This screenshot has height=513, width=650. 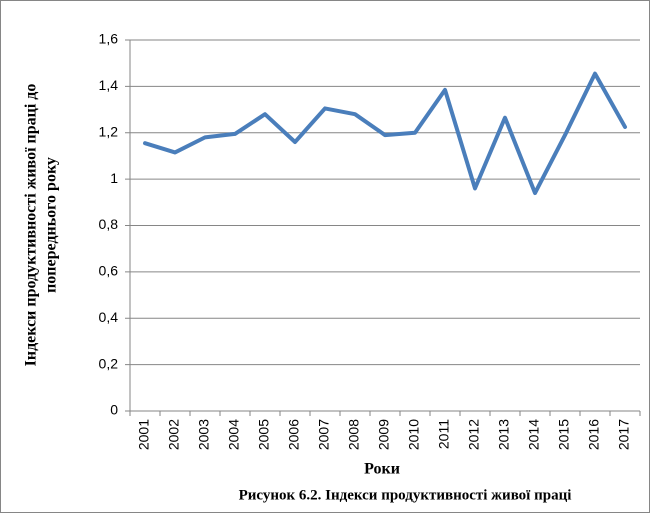 I want to click on x-tick-label: 2008, so click(x=354, y=434).